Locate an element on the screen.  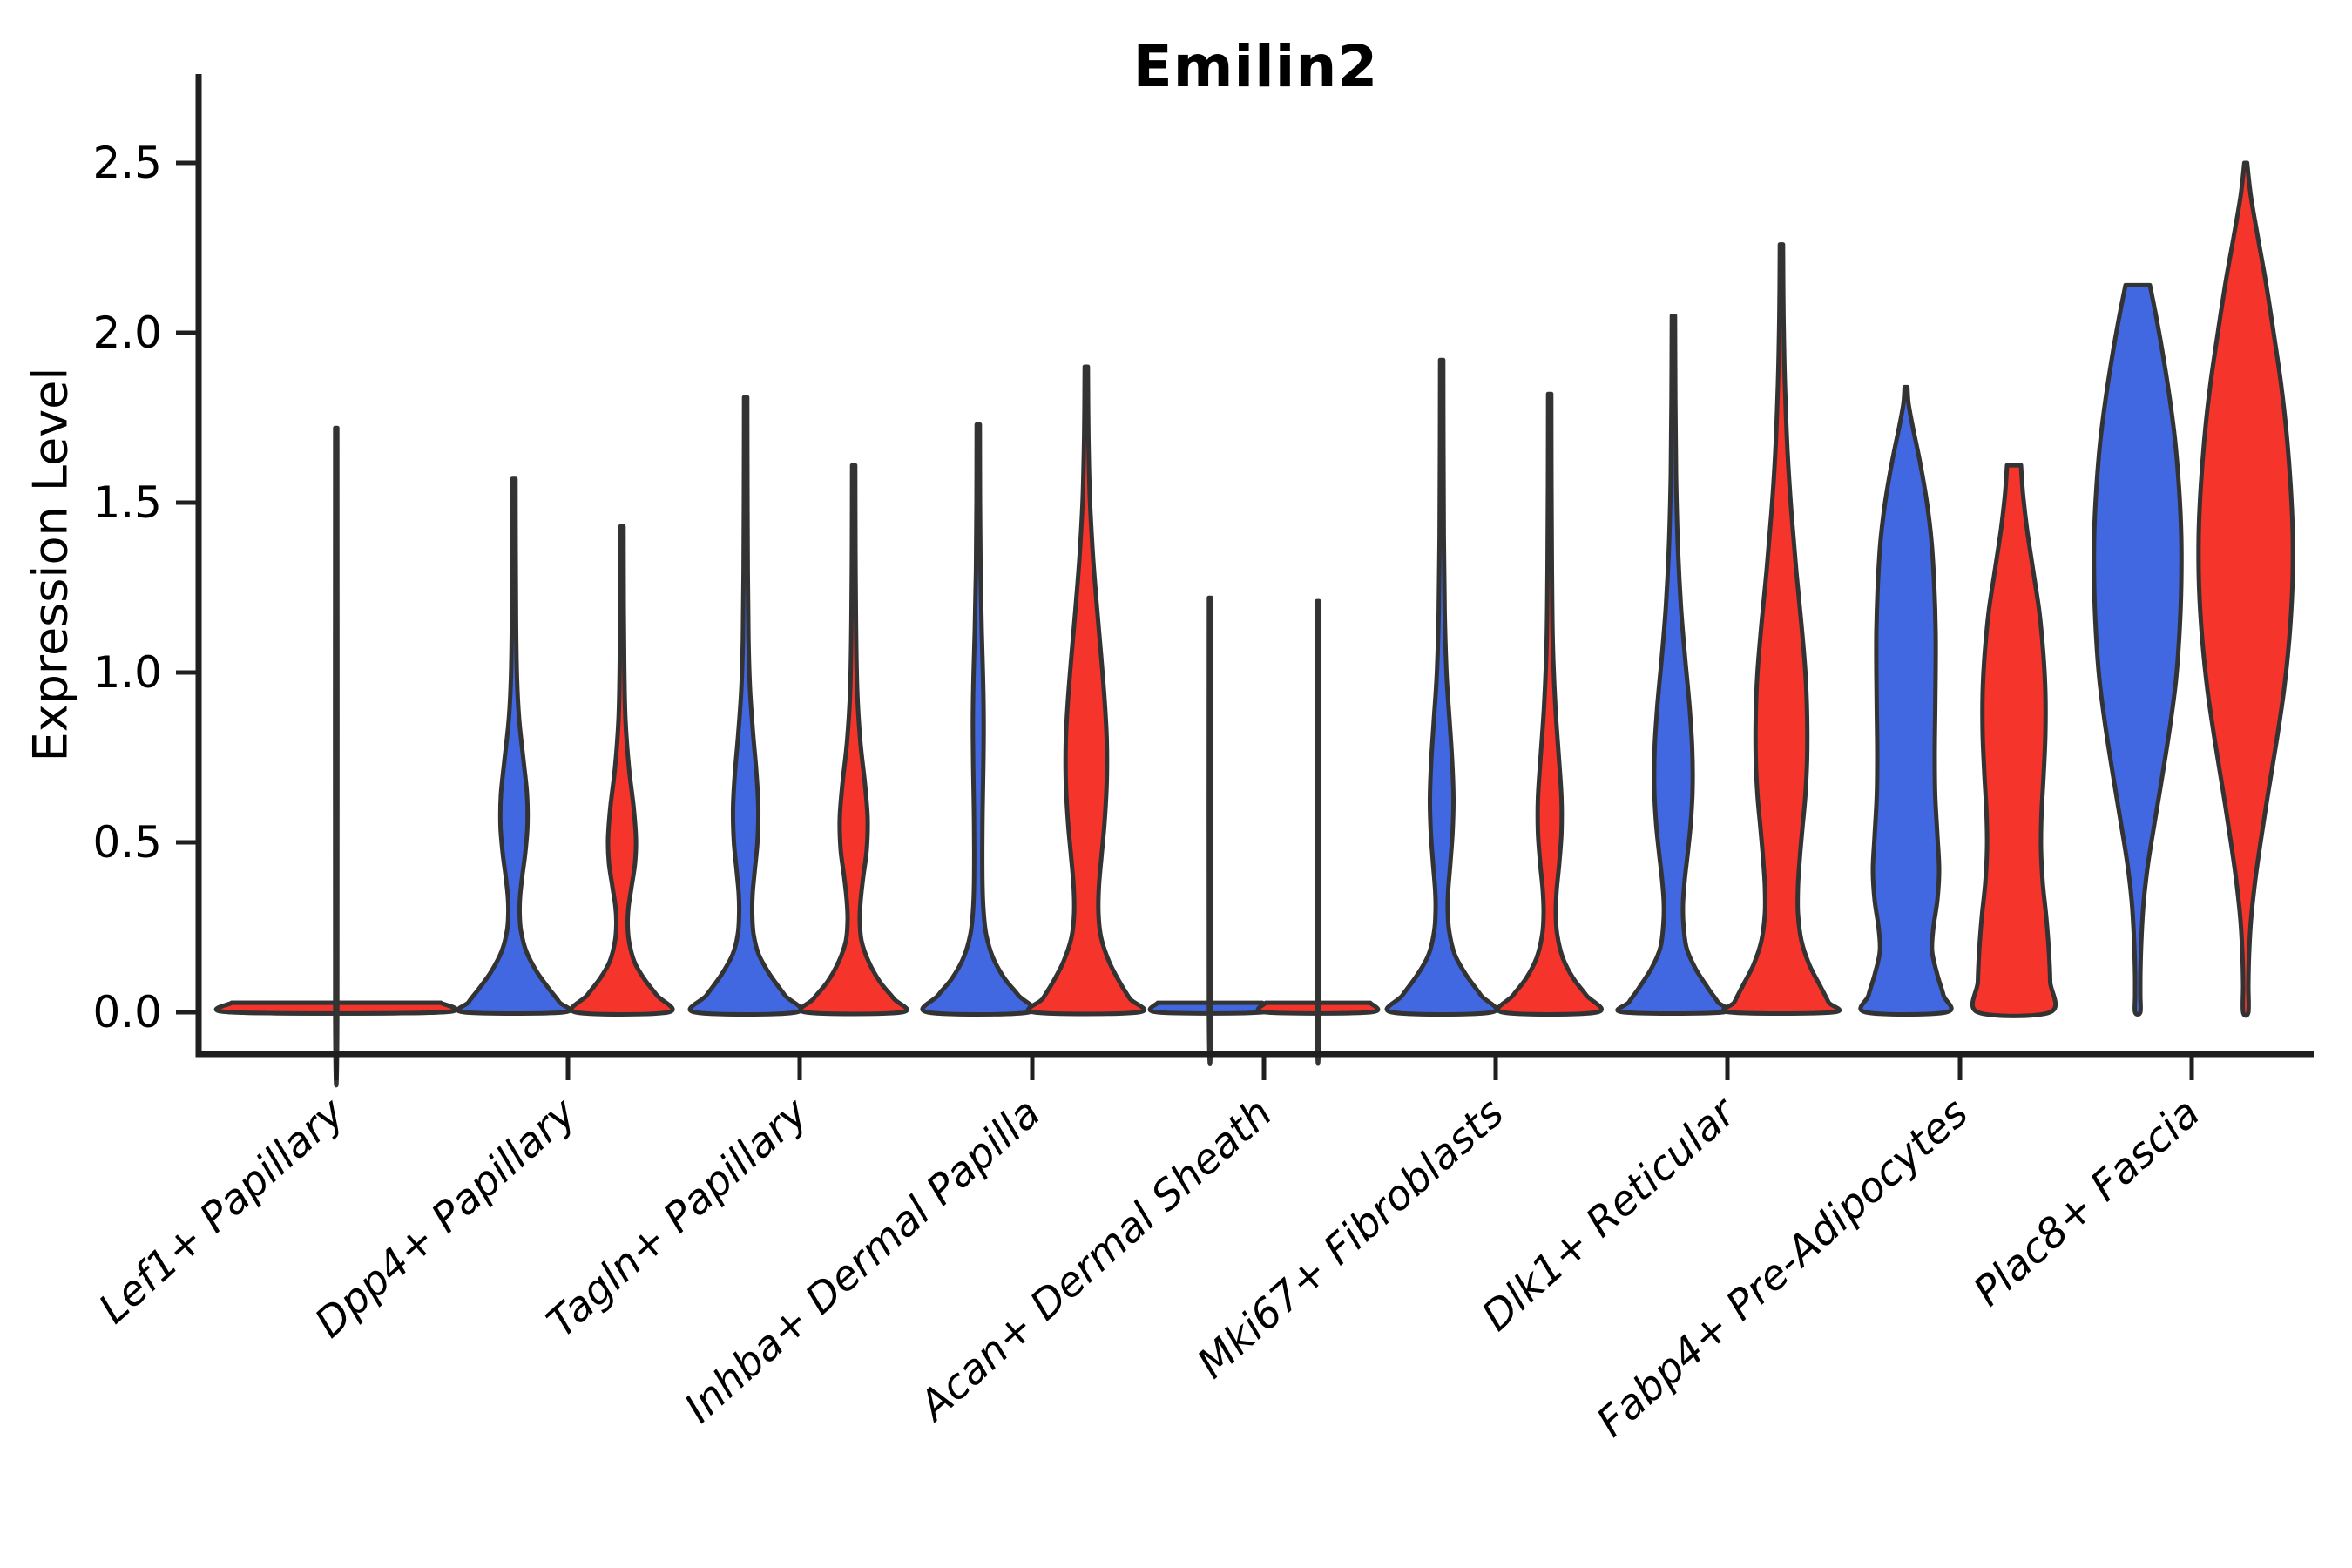
y-tick-label: 1.5 is located at coordinates (127, 502).